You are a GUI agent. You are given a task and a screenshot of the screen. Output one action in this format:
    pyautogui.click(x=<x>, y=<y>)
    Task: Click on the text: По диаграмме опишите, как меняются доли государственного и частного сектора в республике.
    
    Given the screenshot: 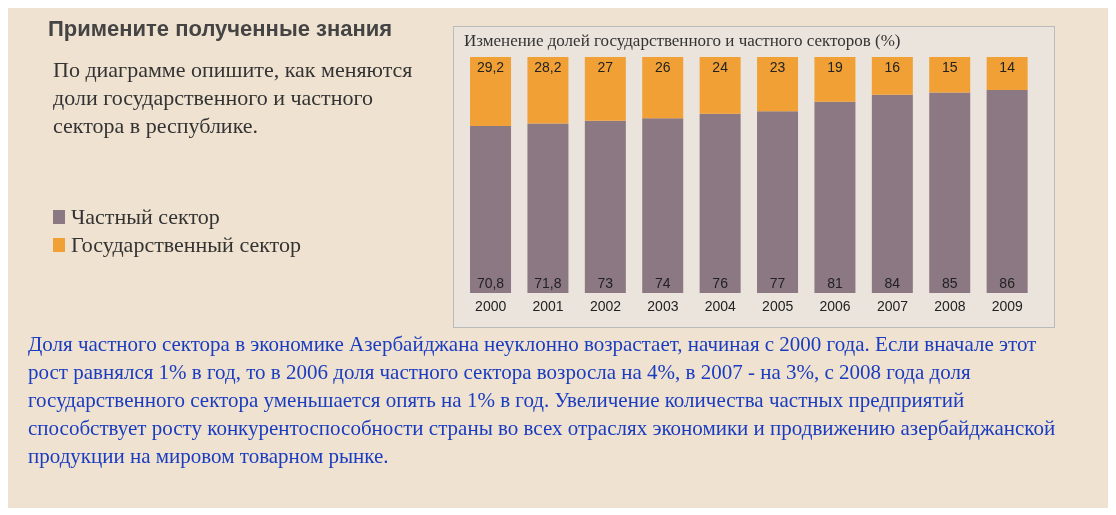 What is the action you would take?
    pyautogui.click(x=233, y=98)
    